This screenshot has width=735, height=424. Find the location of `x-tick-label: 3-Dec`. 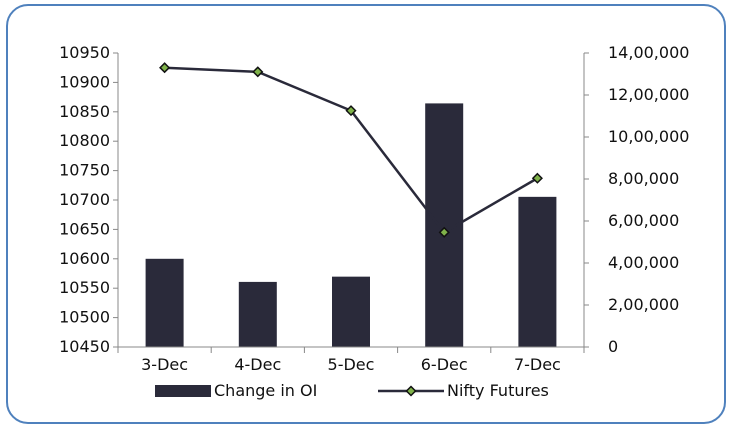

x-tick-label: 3-Dec is located at coordinates (164, 364).